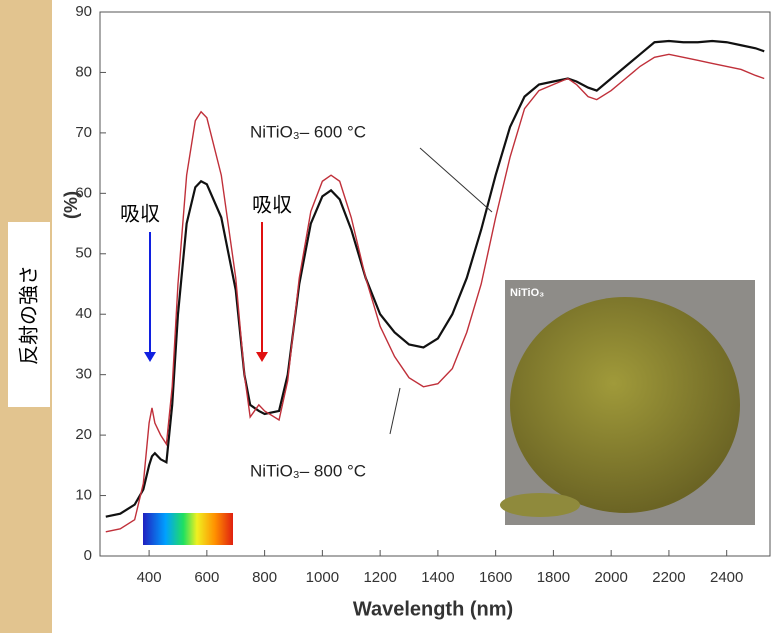 Image resolution: width=776 pixels, height=633 pixels. Describe the element at coordinates (83, 11) in the screenshot. I see `y-tick-label: 90` at that location.